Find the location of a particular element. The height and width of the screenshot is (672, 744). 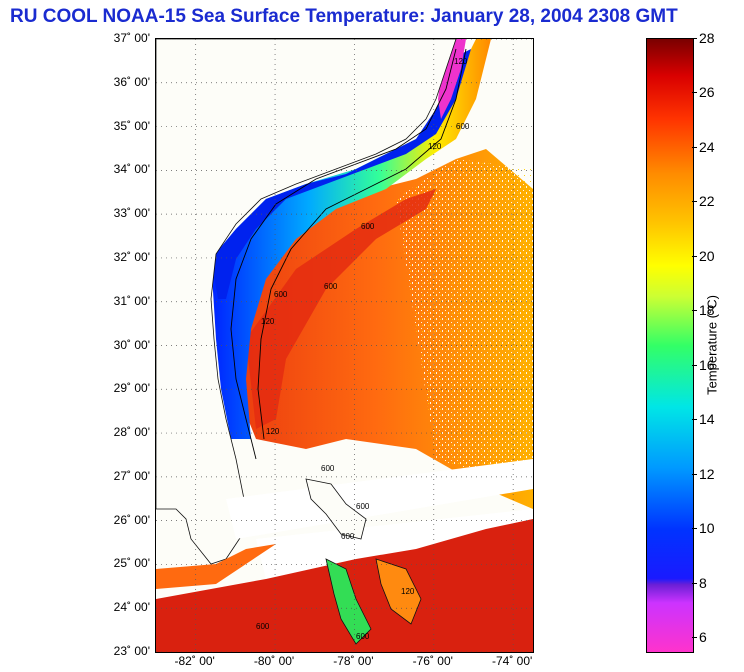

longitude-label: -76˚ 00' is located at coordinates (432, 661).